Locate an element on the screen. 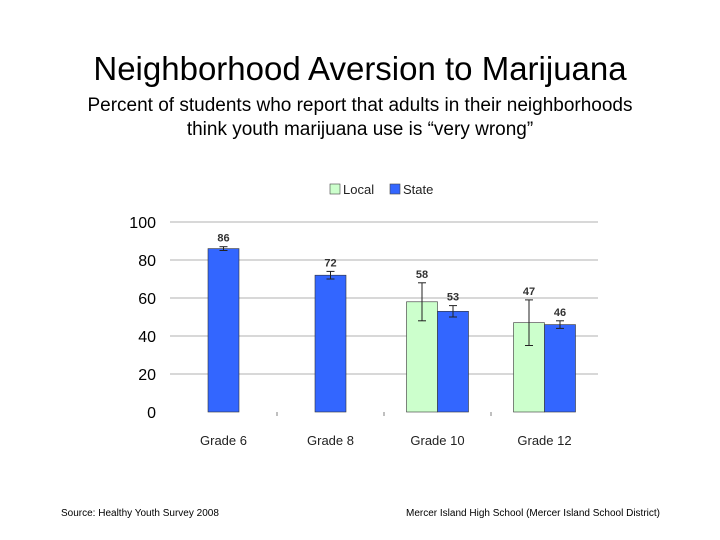 The image size is (720, 540). x-category-label: Grade 10 is located at coordinates (437, 440).